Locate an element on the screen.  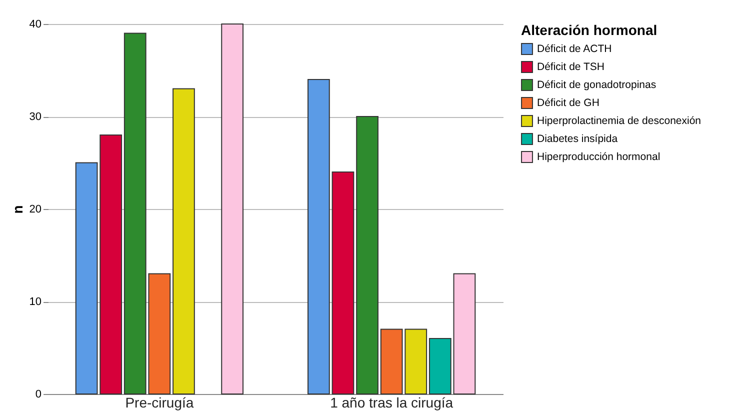
x-tick-label: Pre-cirugía is located at coordinates (159, 402).